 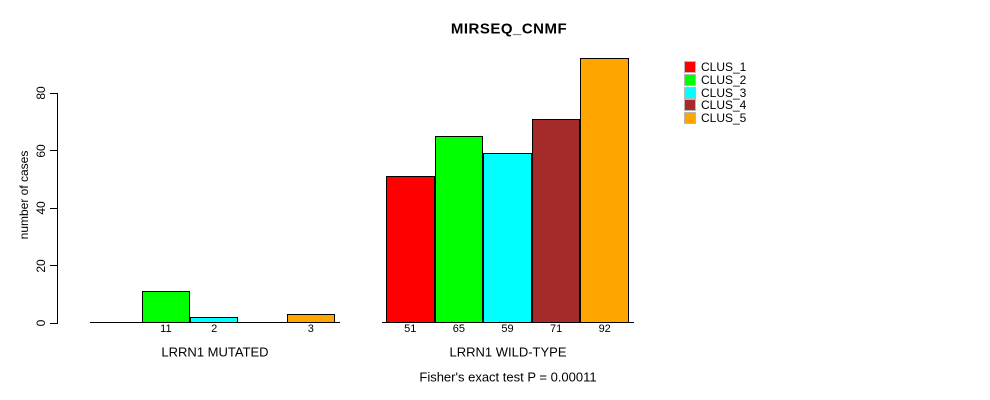 What do you see at coordinates (556, 221) in the screenshot?
I see `bar-clus_4-wildtype` at bounding box center [556, 221].